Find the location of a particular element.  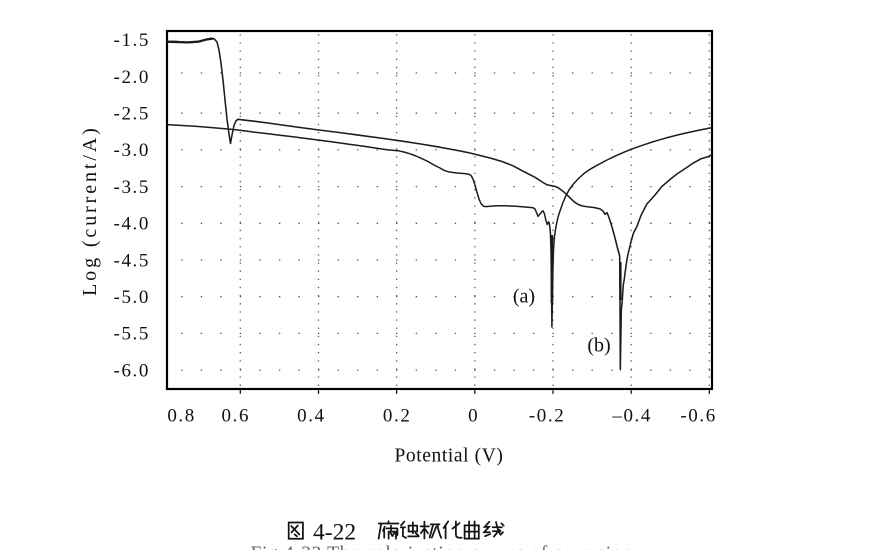

svg-text: -1.5 is located at coordinates (132, 40).